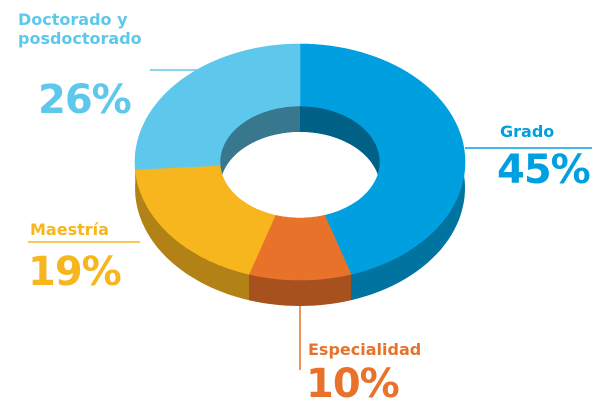  What do you see at coordinates (353, 383) in the screenshot?
I see `value-label: 10%` at bounding box center [353, 383].